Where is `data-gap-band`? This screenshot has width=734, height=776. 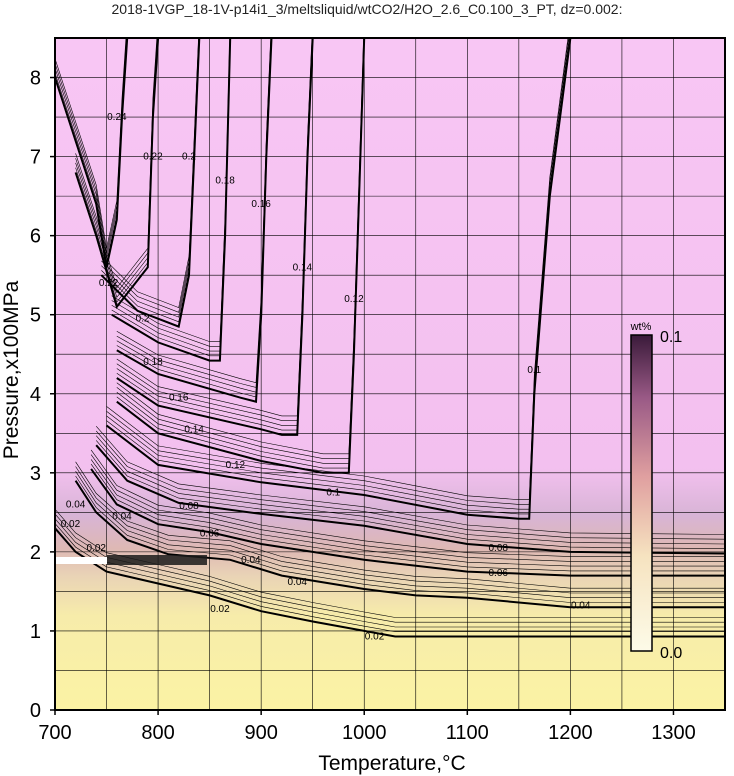 data-gap-band is located at coordinates (81, 560).